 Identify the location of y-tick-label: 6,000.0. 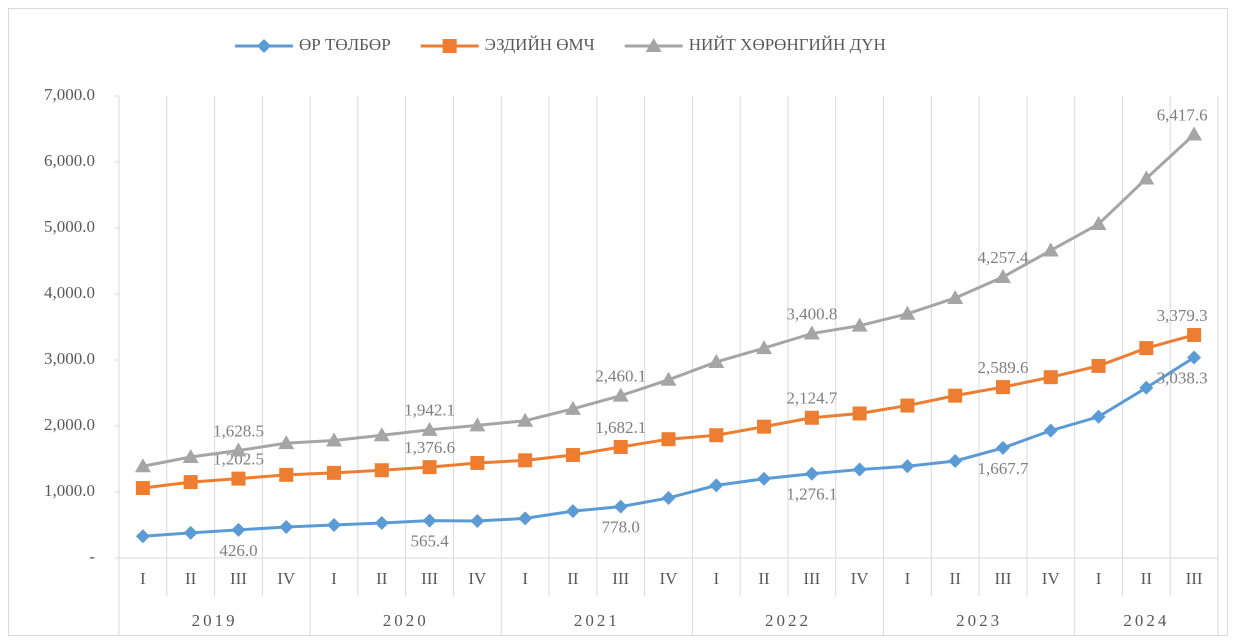
(69, 160).